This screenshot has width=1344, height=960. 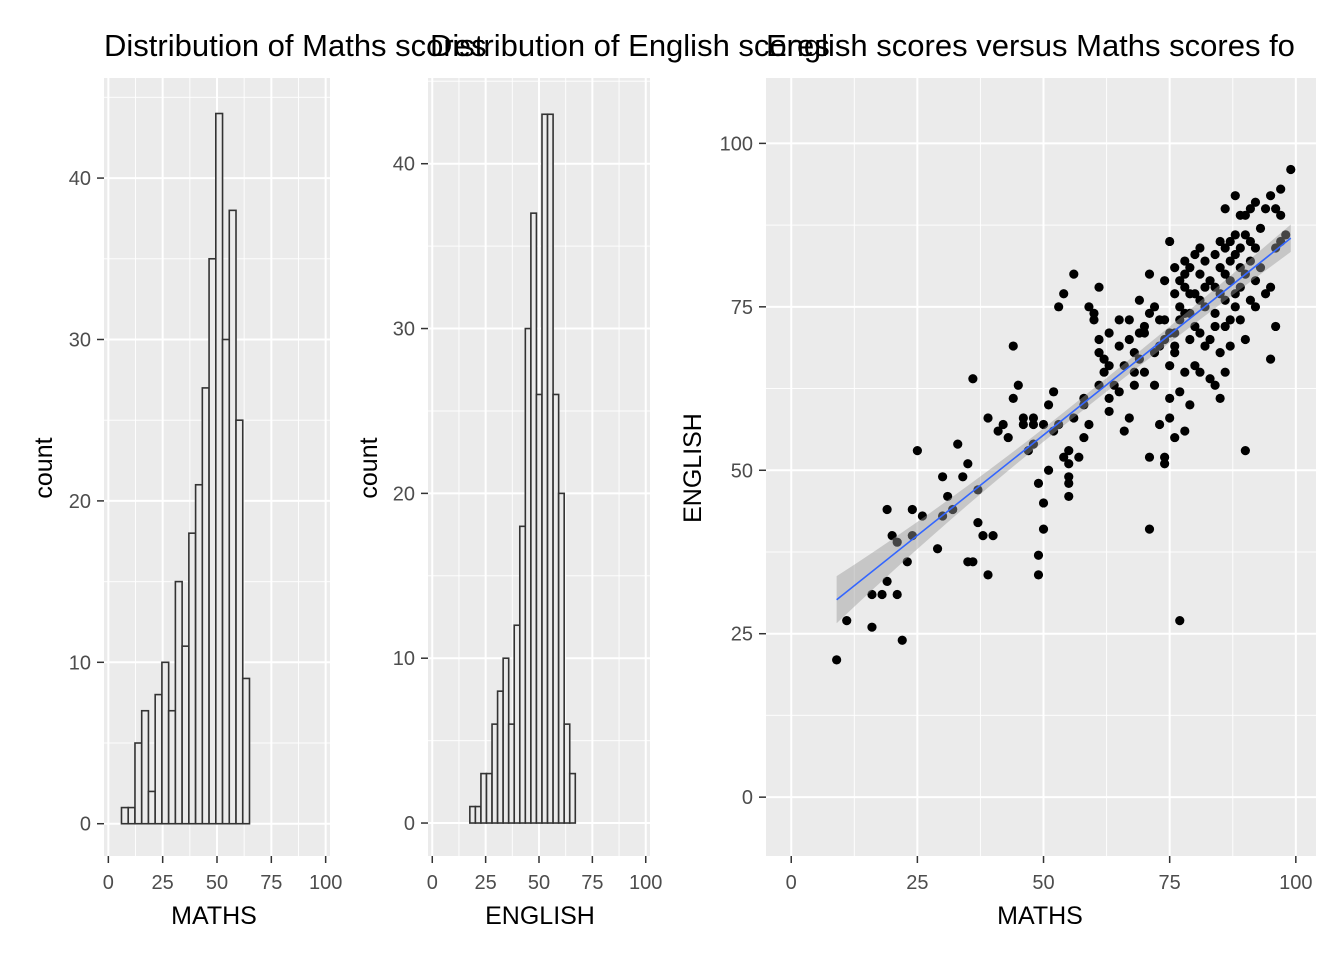 What do you see at coordinates (1295, 883) in the screenshot?
I see `x-tick-label: 100` at bounding box center [1295, 883].